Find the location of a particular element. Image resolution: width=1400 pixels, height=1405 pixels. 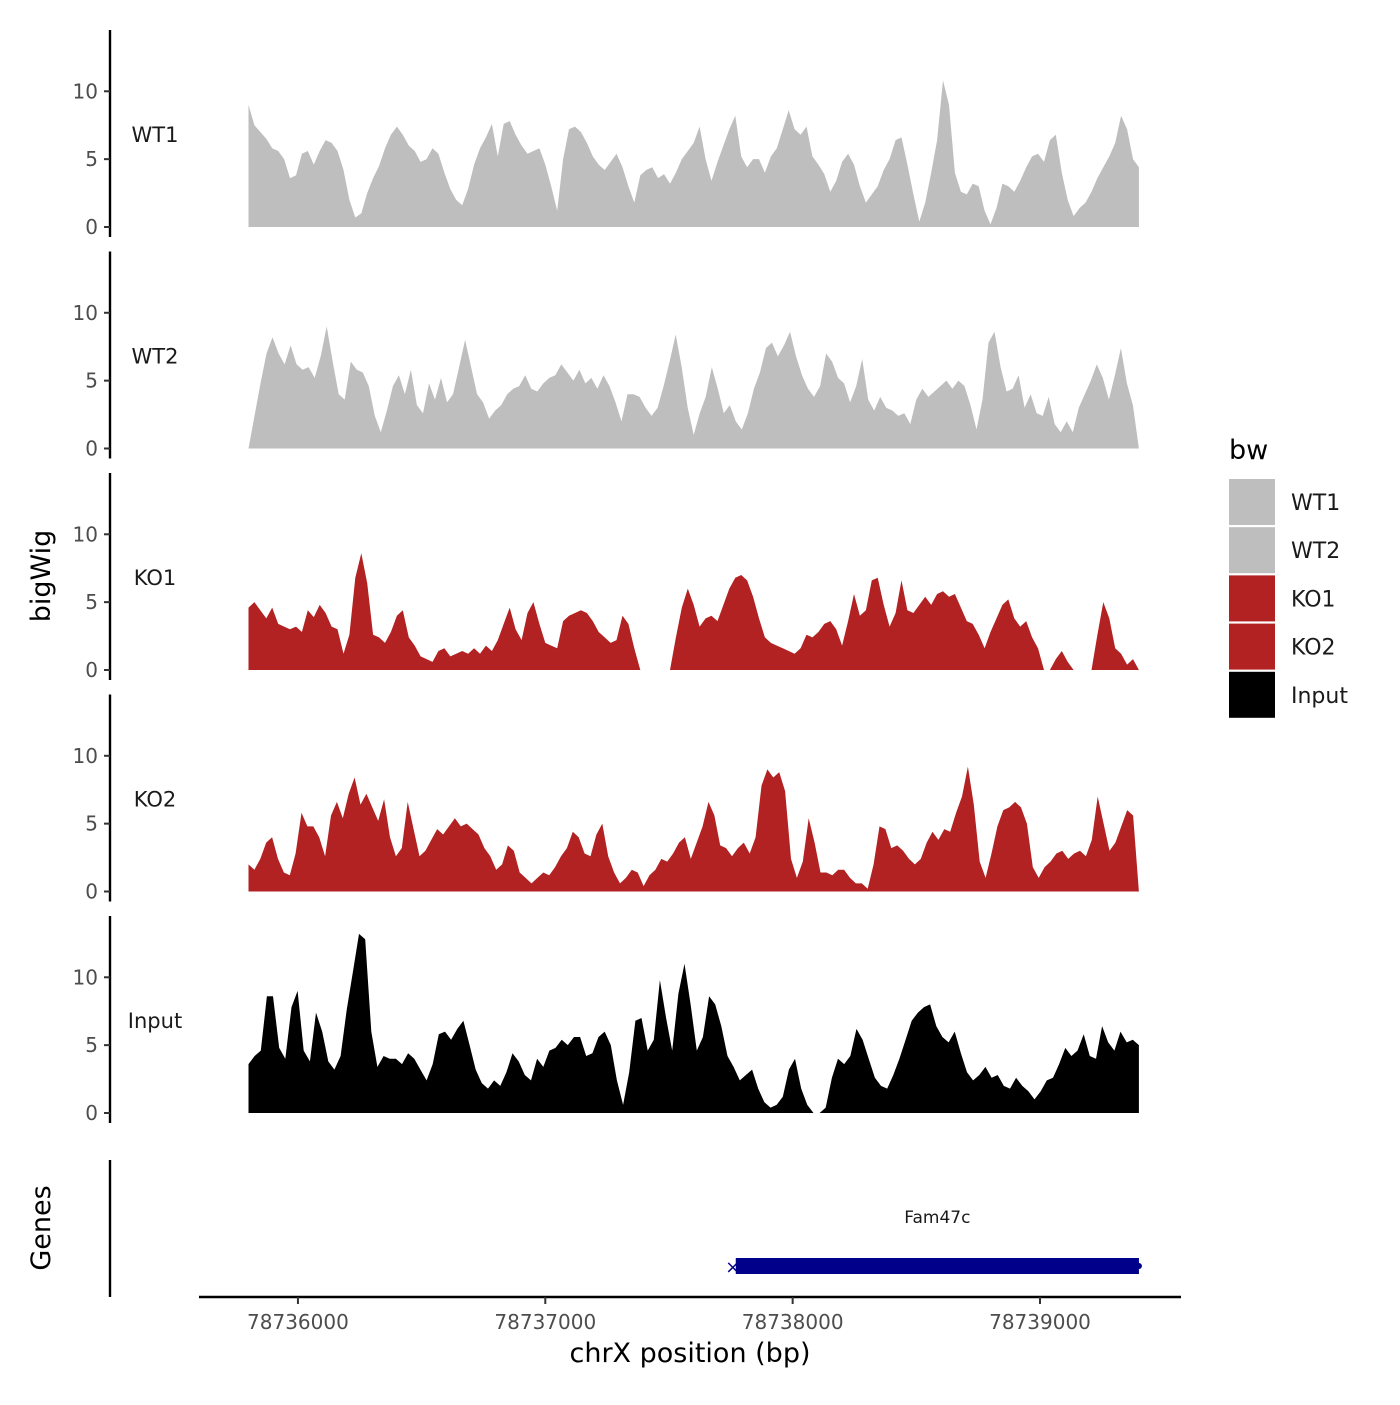

legend-label: Input is located at coordinates (1319, 696).